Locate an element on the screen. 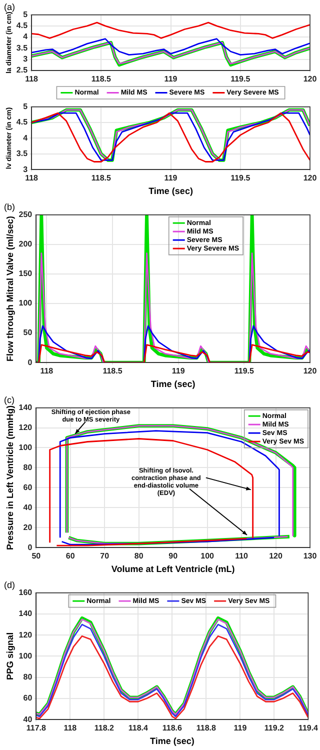  y-tick-label: 250 is located at coordinates (25, 215).